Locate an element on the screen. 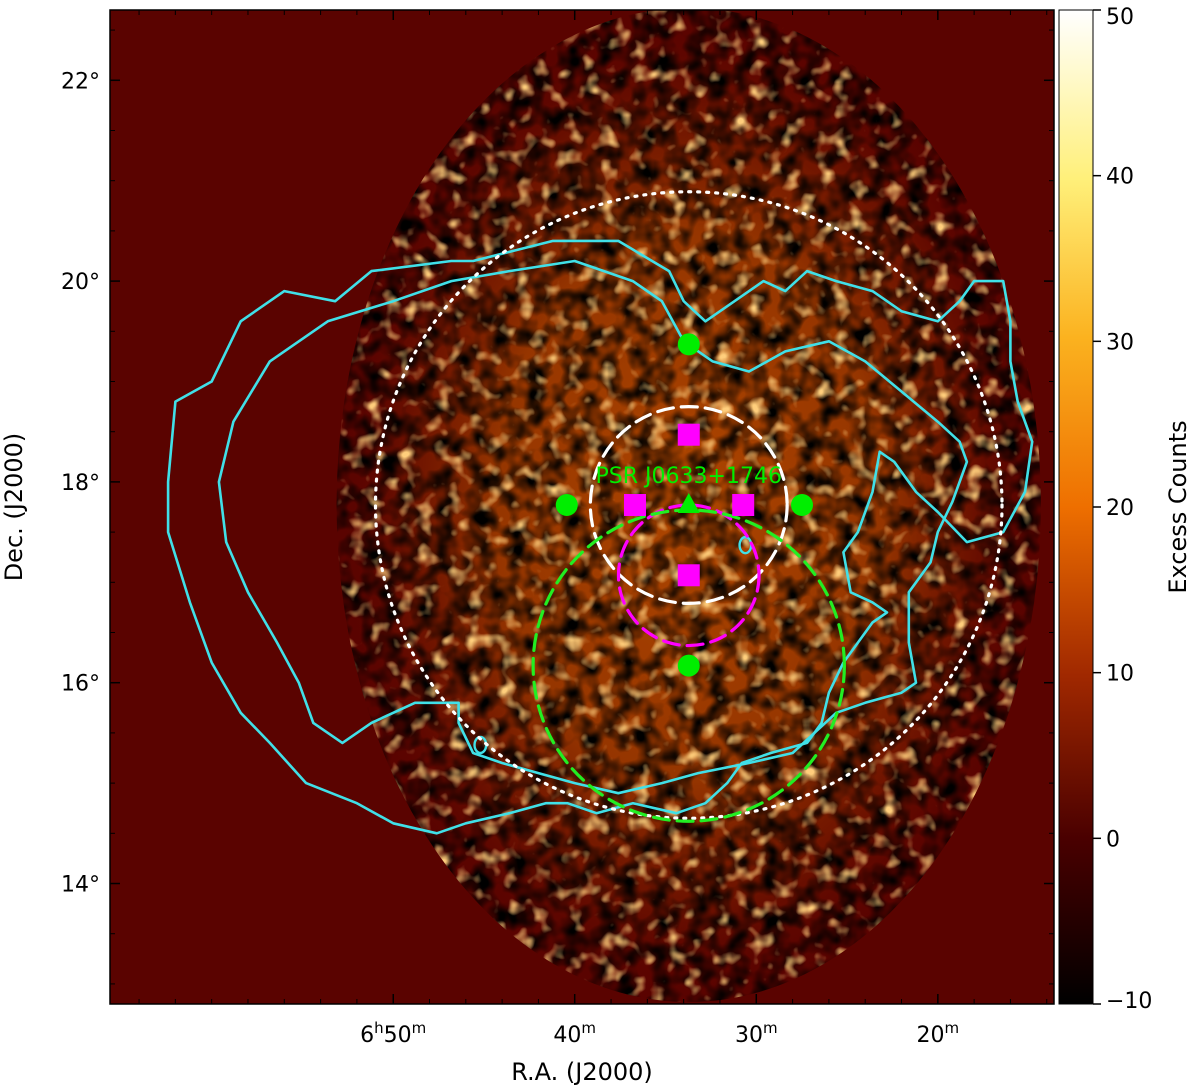  colorbar-tick-label: 20 is located at coordinates (1120, 508).